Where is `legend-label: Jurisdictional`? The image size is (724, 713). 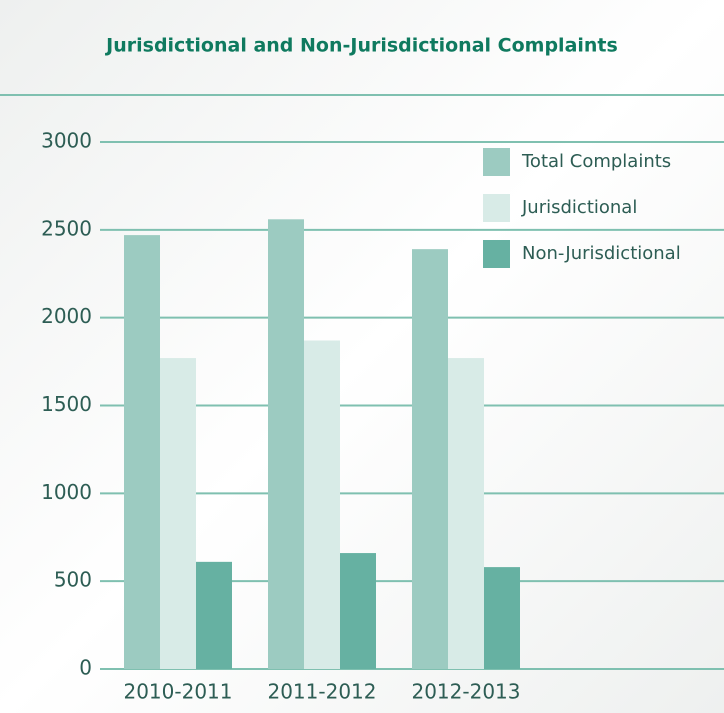 legend-label: Jurisdictional is located at coordinates (579, 207).